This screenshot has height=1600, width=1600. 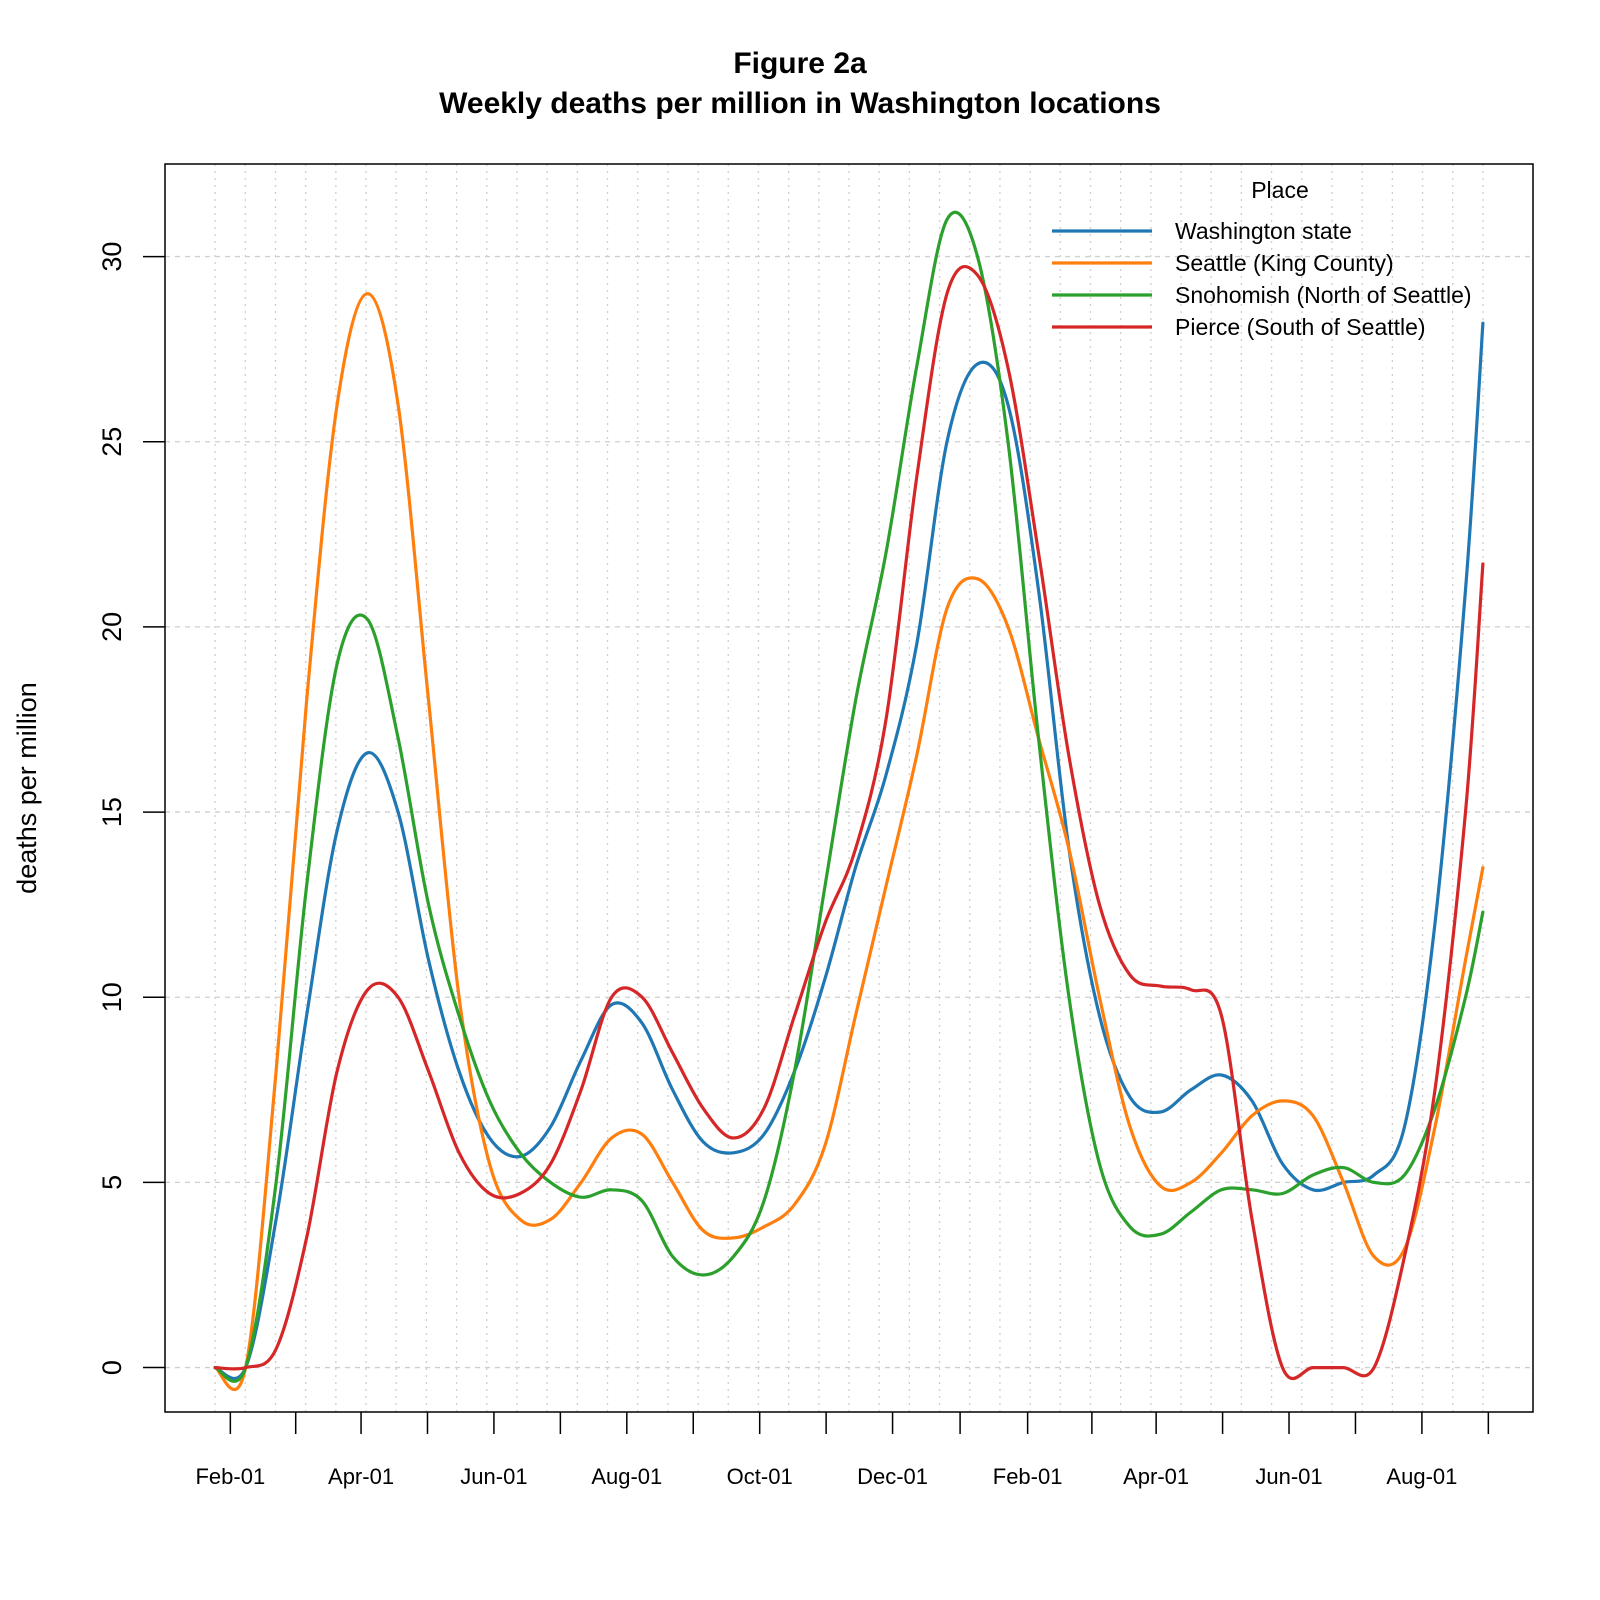 What do you see at coordinates (112, 627) in the screenshot?
I see `y-tick-label: 20` at bounding box center [112, 627].